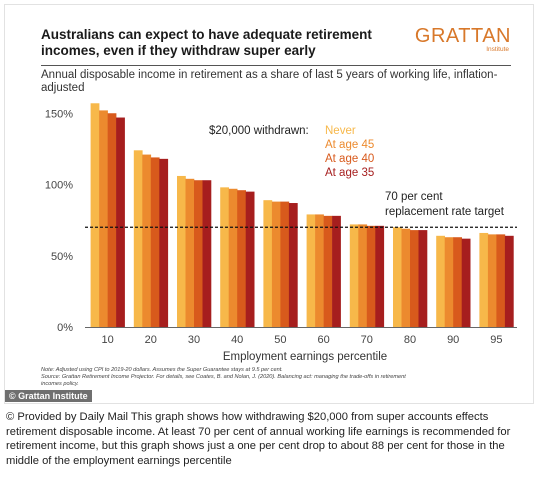  I want to click on x-tick-label: 60, so click(323, 340).